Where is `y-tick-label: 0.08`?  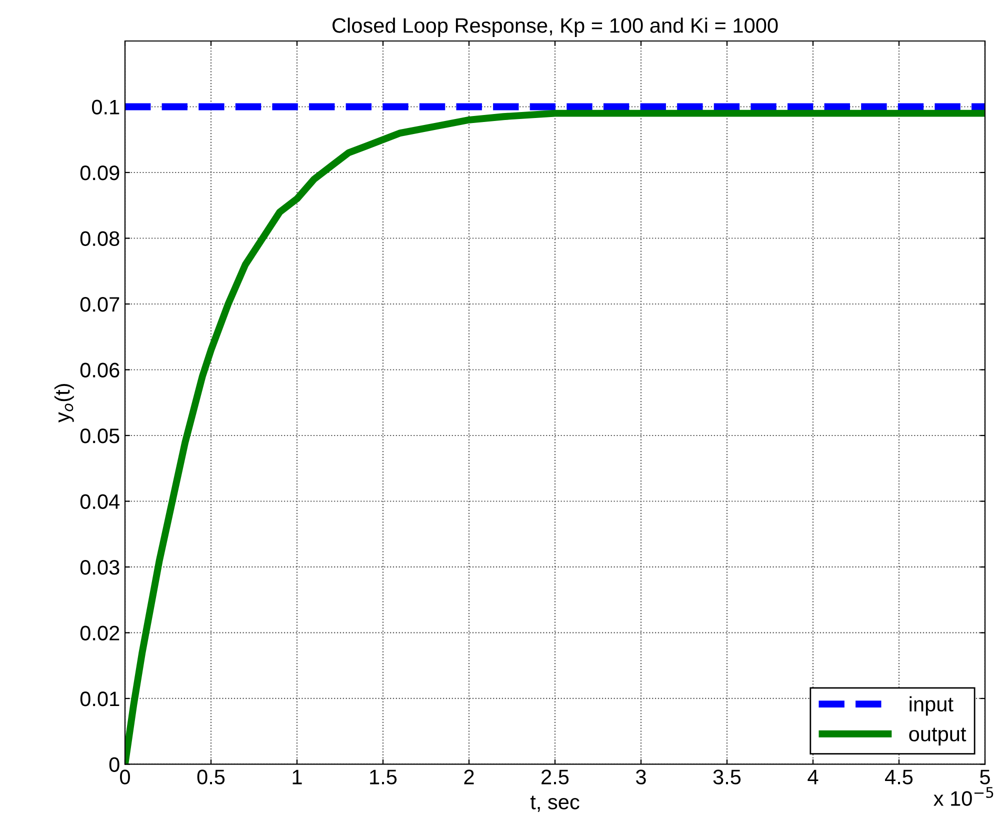
y-tick-label: 0.08 is located at coordinates (100, 238).